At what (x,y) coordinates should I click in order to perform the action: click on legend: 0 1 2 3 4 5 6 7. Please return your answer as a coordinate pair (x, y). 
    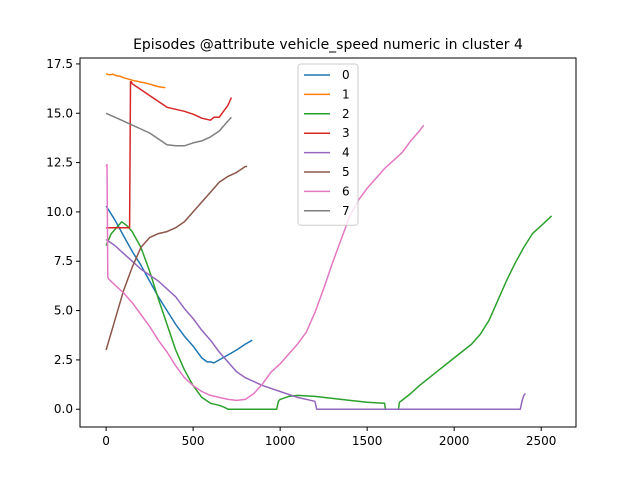
    Looking at the image, I should click on (328, 144).